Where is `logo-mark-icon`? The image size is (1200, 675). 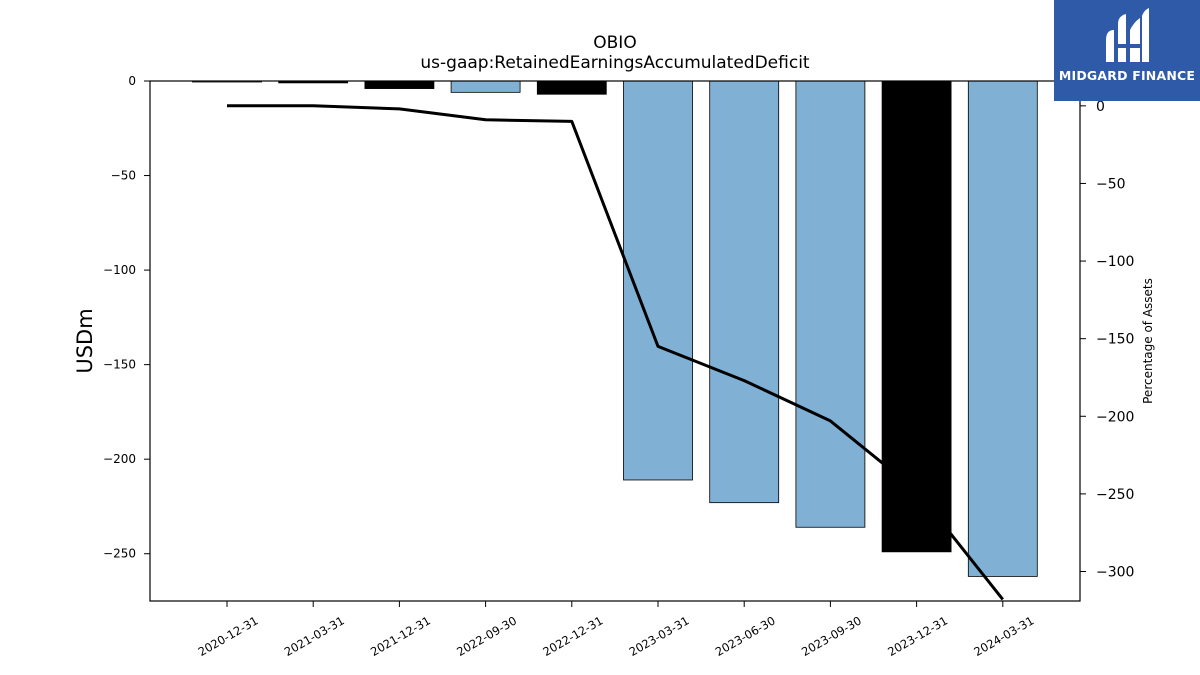
logo-mark-icon is located at coordinates (1127, 35).